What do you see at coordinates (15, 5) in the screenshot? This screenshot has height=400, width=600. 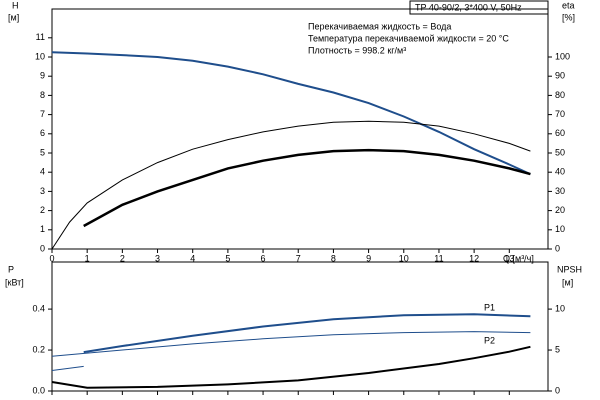 I see `y-label: H` at bounding box center [15, 5].